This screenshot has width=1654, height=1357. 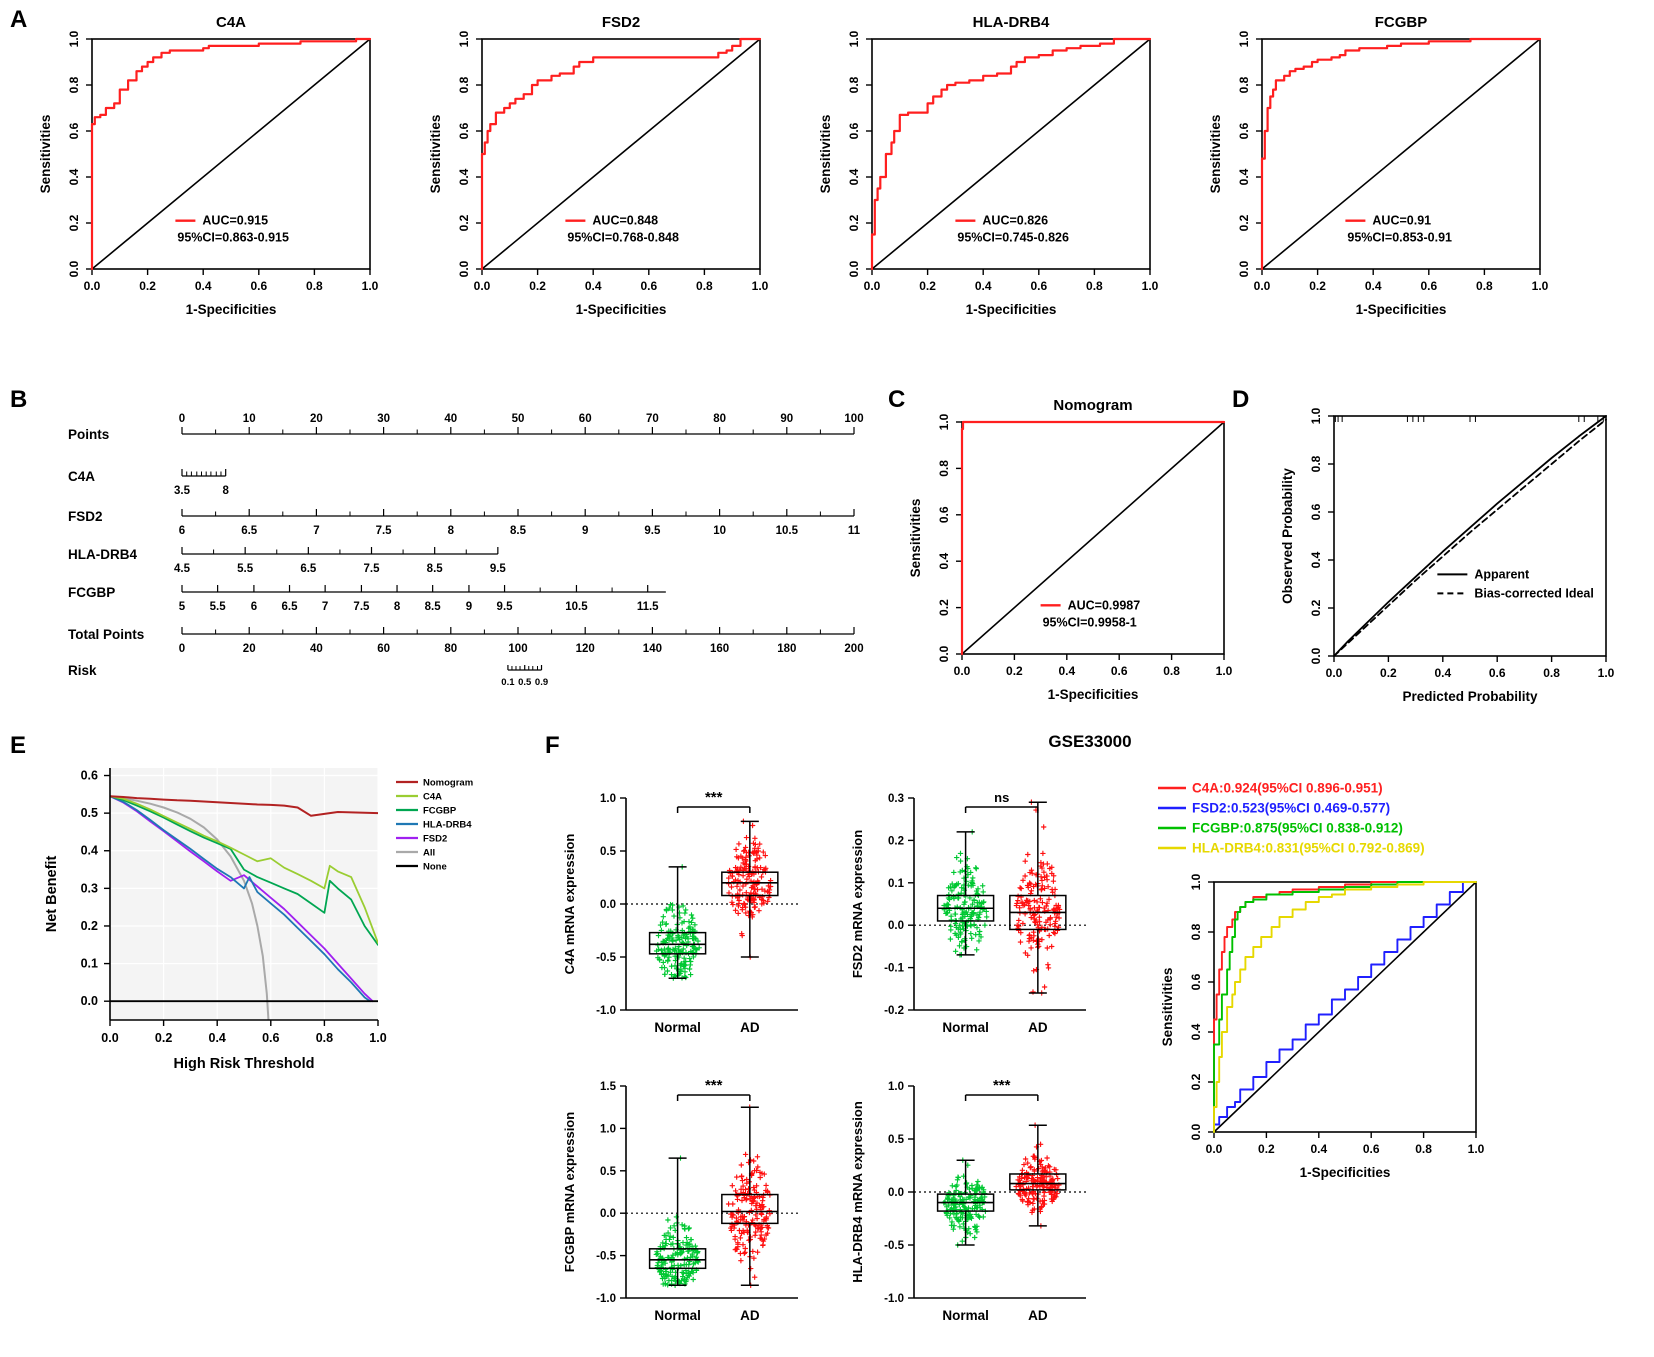 I want to click on svg-text: Normal, so click(x=965, y=1315).